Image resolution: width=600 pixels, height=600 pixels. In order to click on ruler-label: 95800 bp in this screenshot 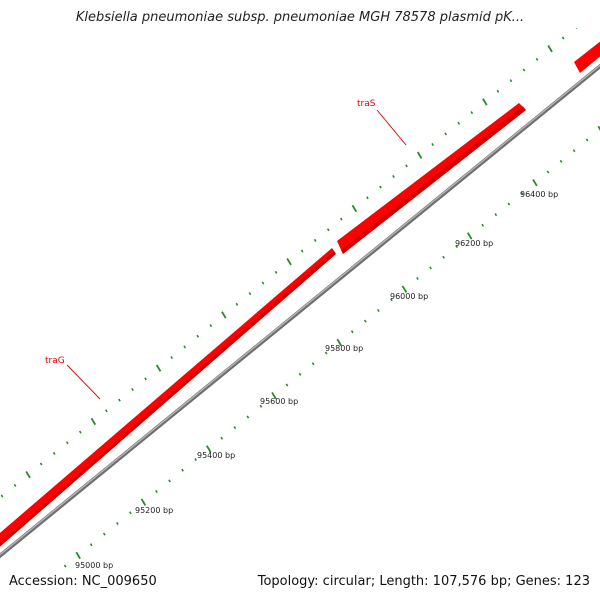, I will do `click(344, 348)`.